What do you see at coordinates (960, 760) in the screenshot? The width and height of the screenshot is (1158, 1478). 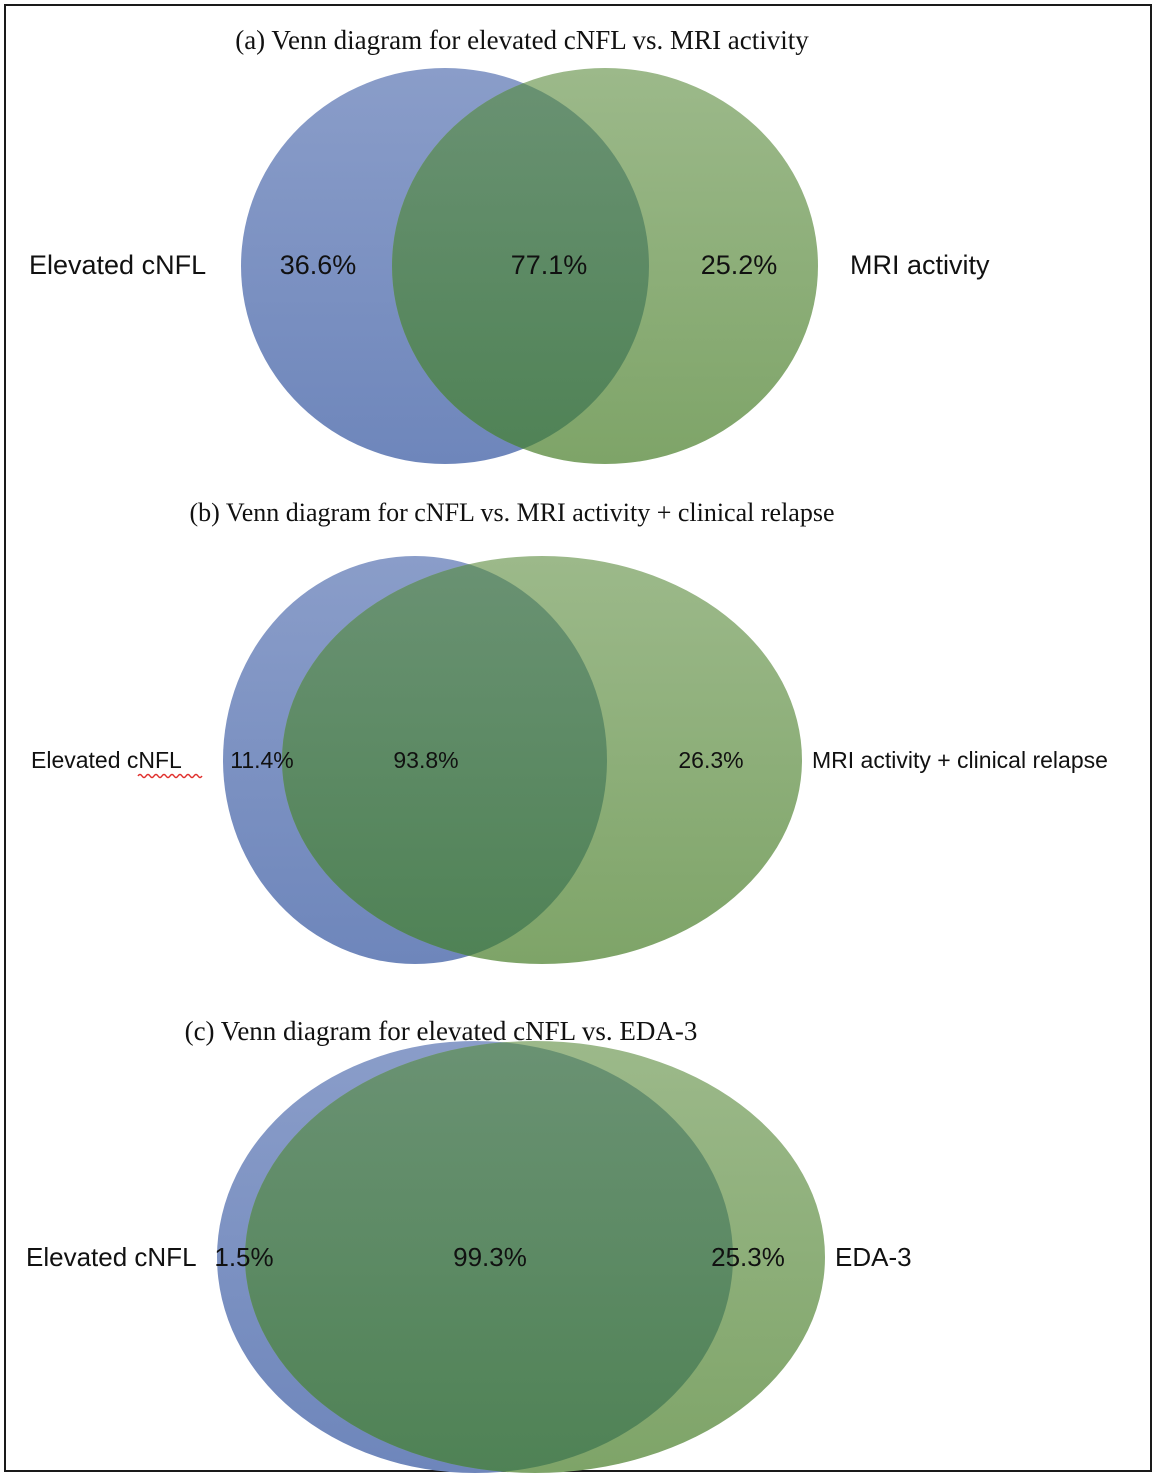 I see `right-set-label: MRI activity + clinical relapse` at bounding box center [960, 760].